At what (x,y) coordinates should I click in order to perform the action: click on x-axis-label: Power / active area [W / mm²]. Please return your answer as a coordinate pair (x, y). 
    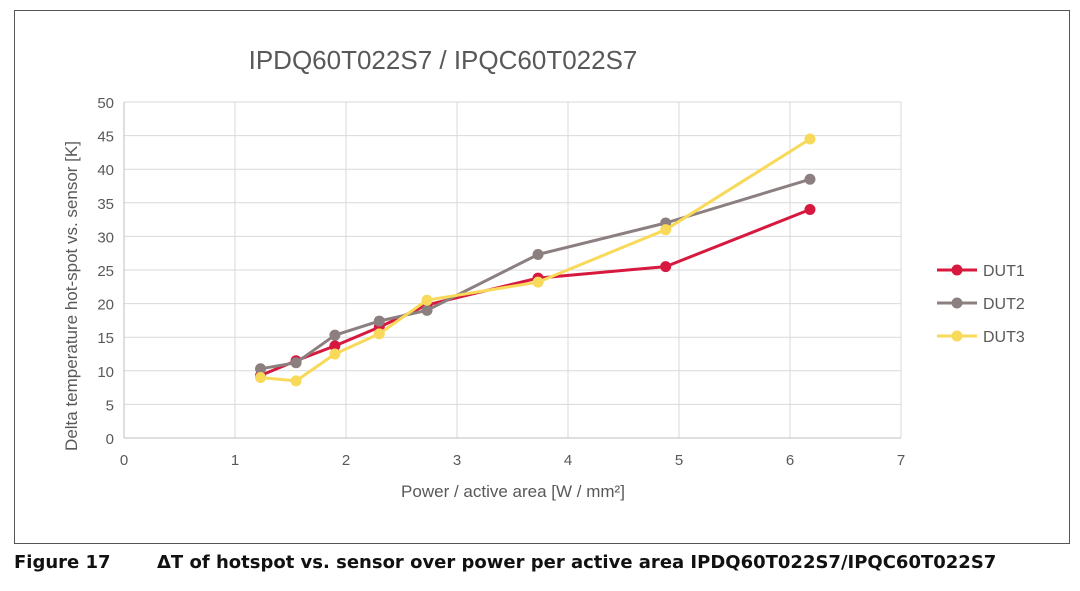
    Looking at the image, I should click on (513, 491).